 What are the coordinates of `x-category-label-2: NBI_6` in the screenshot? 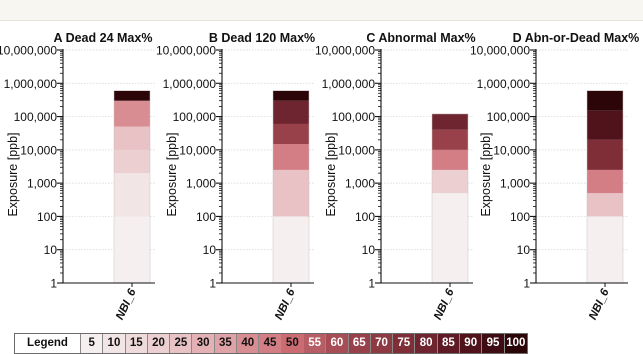 It's located at (285, 304).